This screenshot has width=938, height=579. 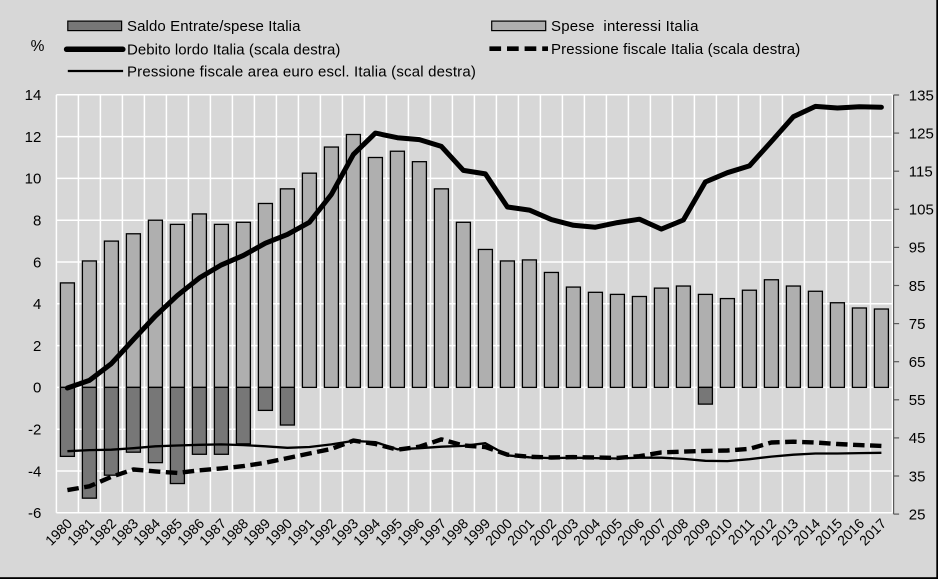 What do you see at coordinates (675, 49) in the screenshot?
I see `svg-text:Pressione fiscale Italia (scal: Pressione fiscale Italia (scala destra)` at bounding box center [675, 49].